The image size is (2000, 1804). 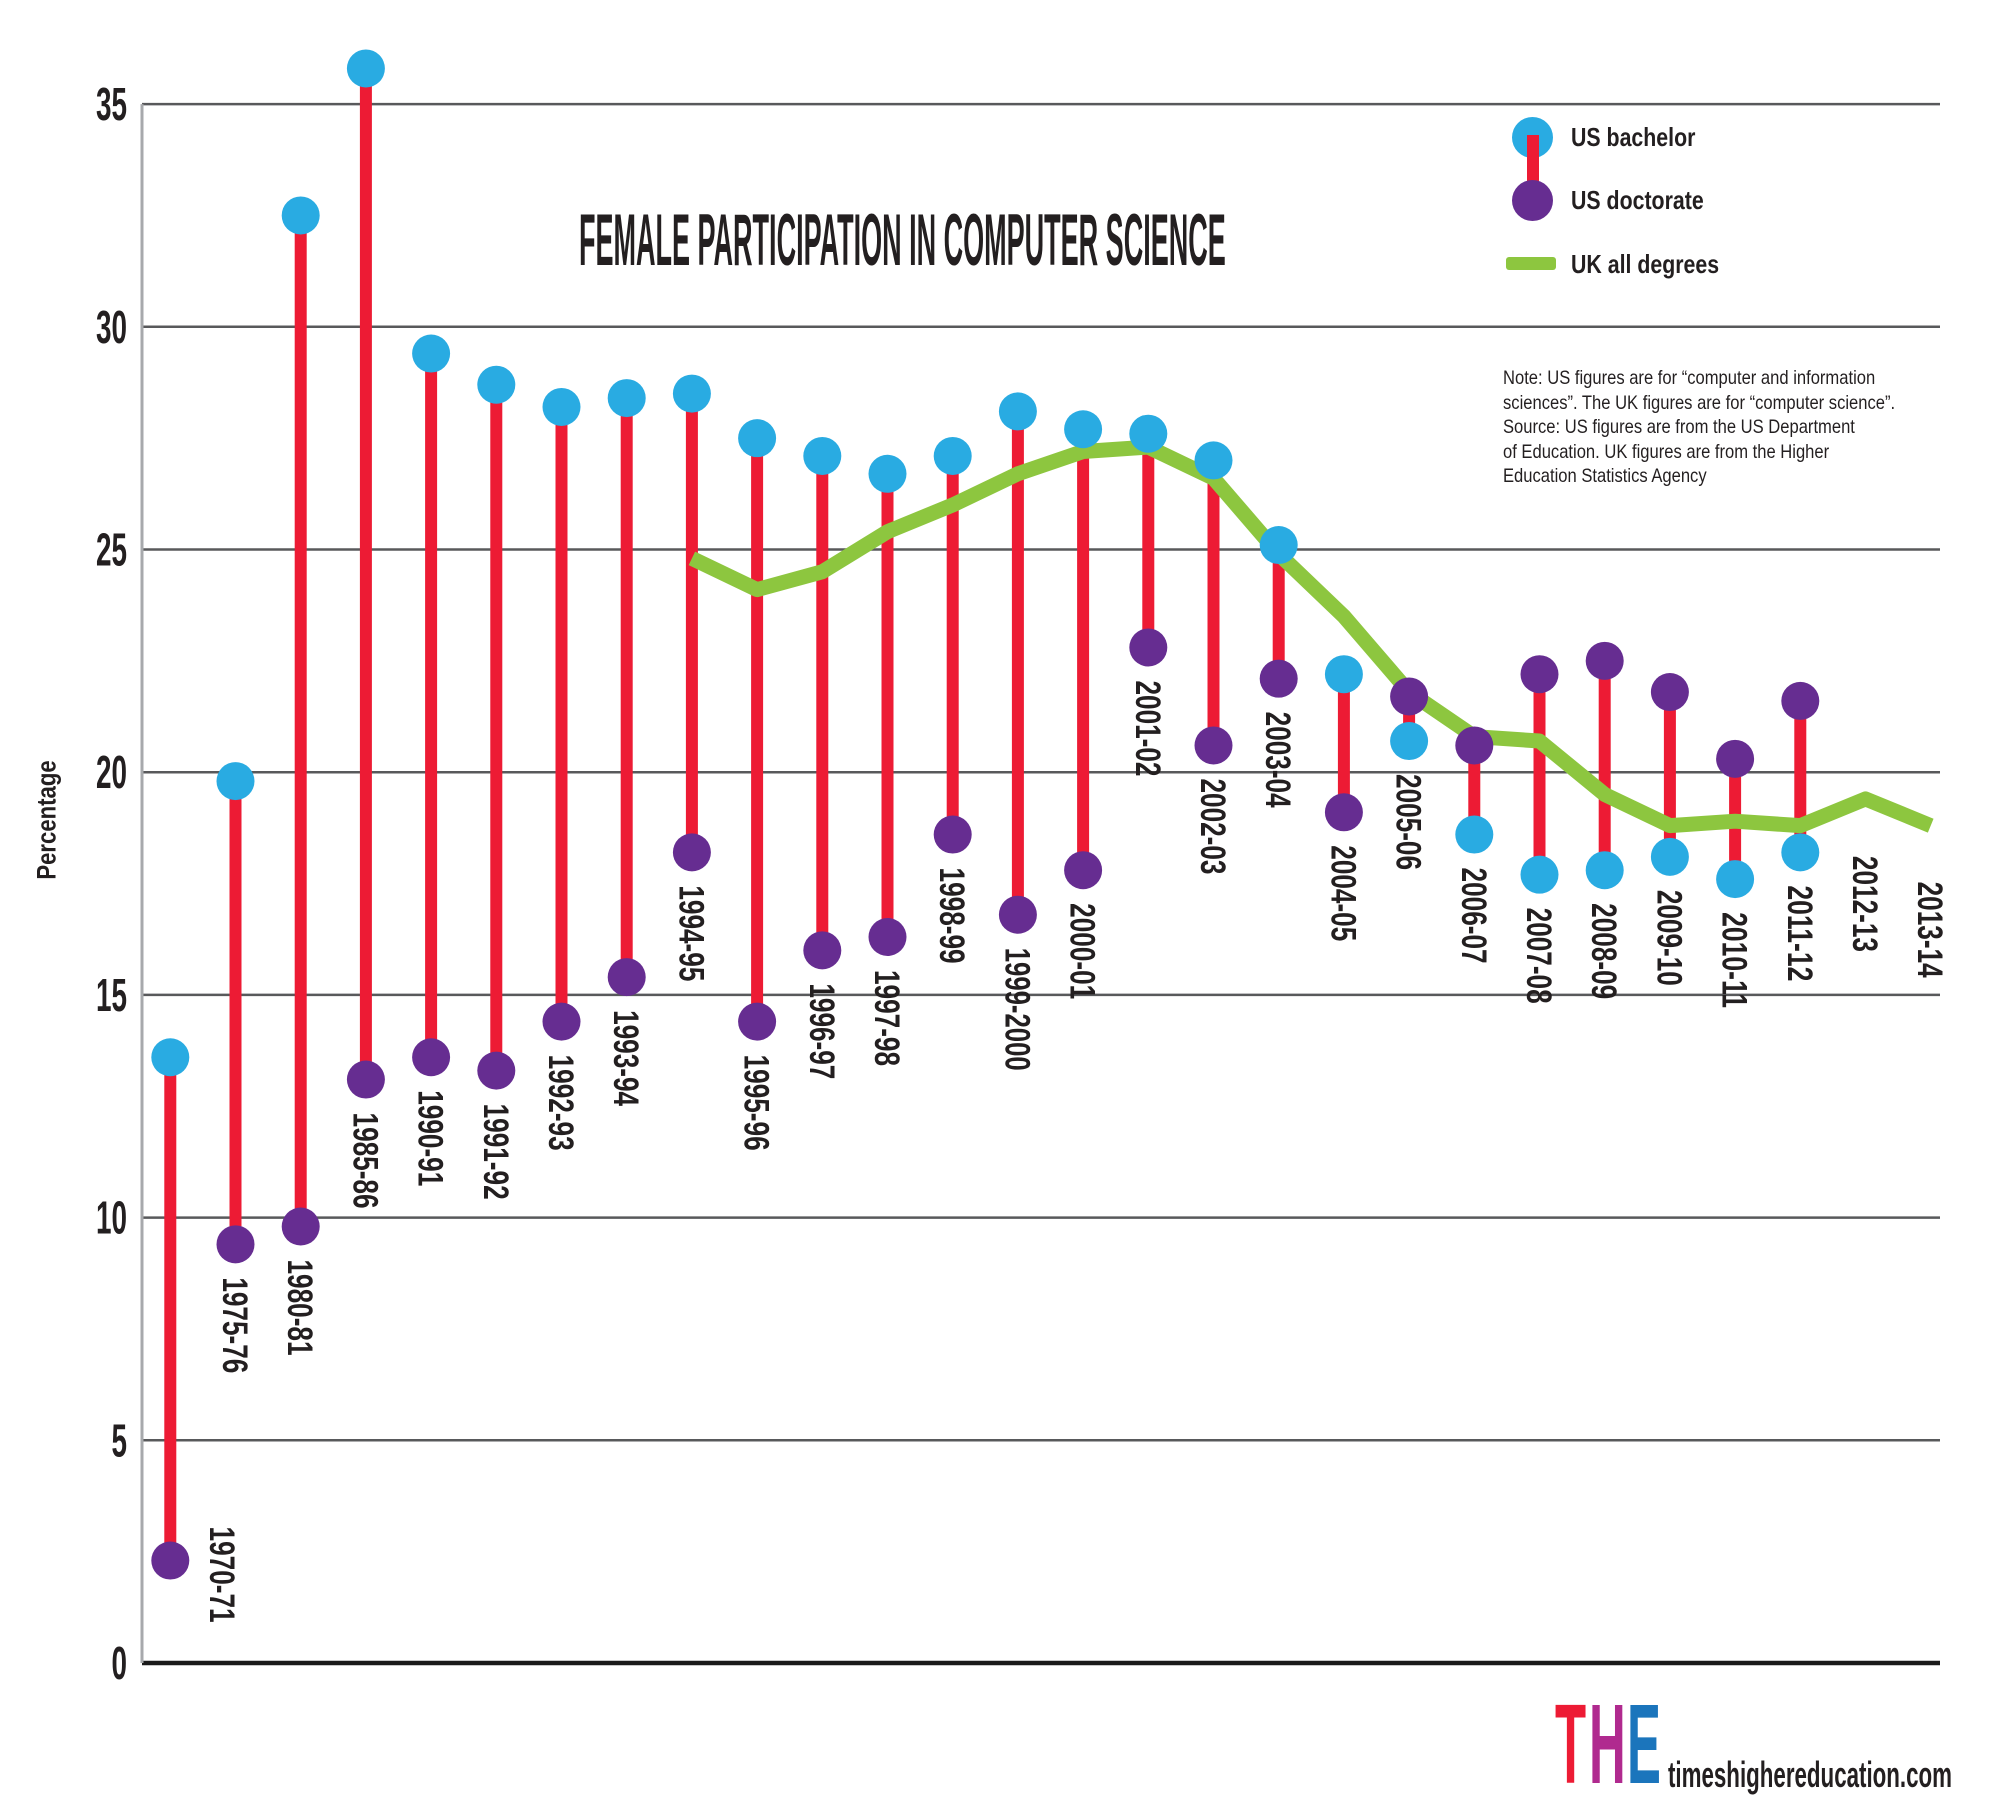 I want to click on x-label-2001-02: 2001-02, so click(x=1147, y=728).